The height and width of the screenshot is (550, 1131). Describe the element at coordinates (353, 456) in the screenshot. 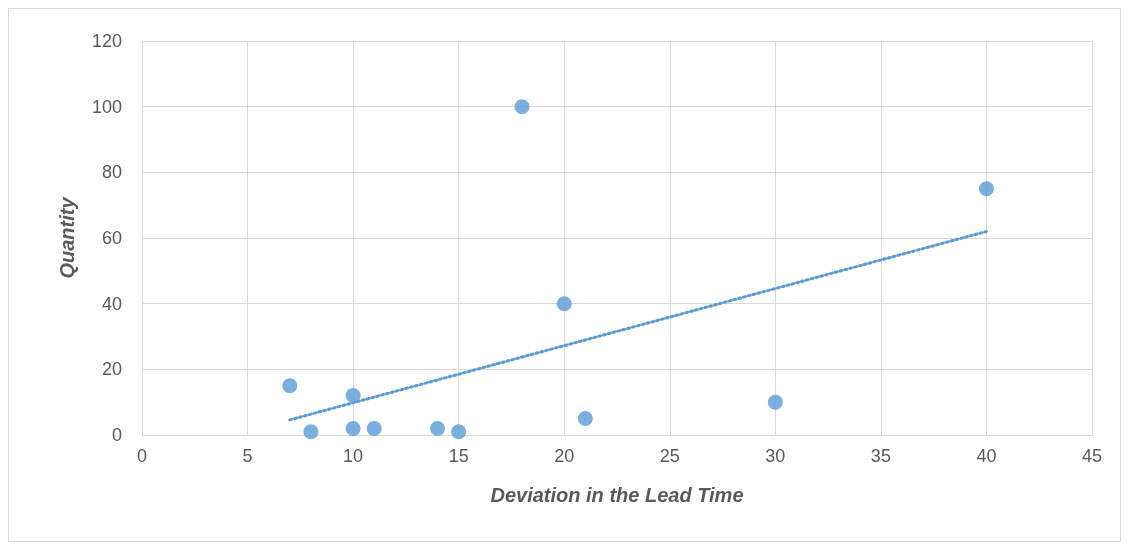

I see `x-tick-label: 10` at that location.